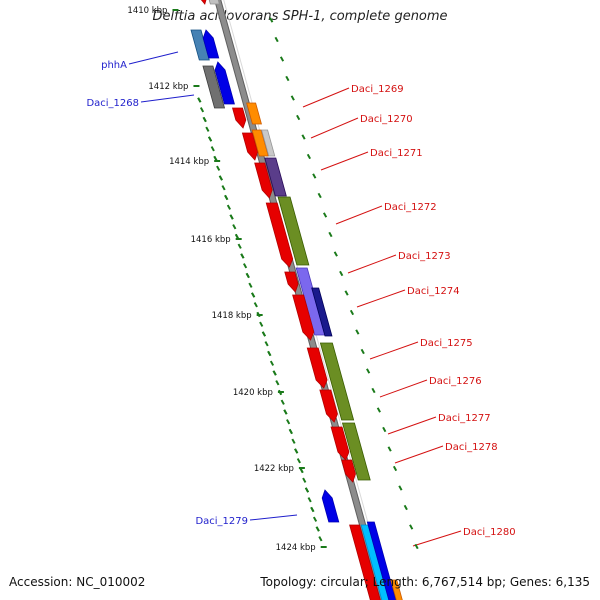 This screenshot has width=600, height=600. Describe the element at coordinates (322, 312) in the screenshot. I see `gene-daci-1274-partner` at that location.